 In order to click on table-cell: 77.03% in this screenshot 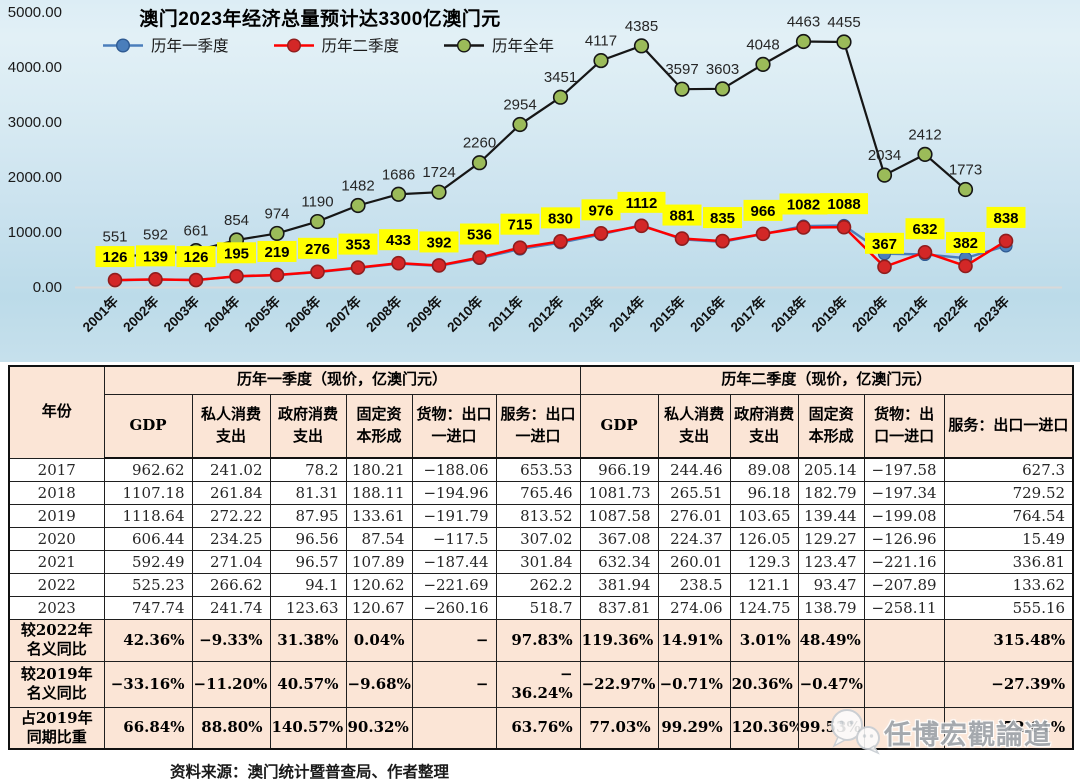, I will do `click(619, 728)`.